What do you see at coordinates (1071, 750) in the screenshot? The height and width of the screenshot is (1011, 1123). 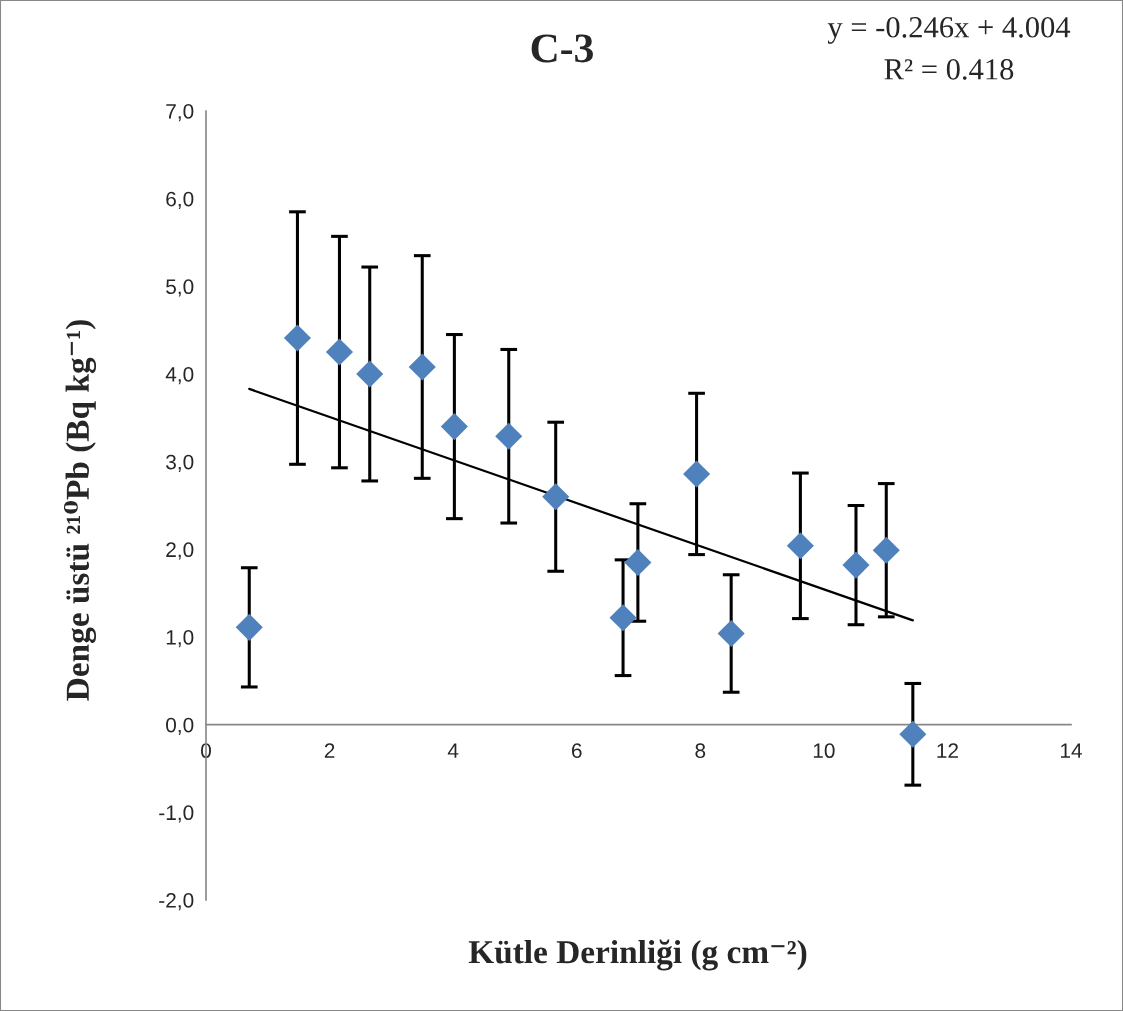 I see `x-tick-label: 14` at bounding box center [1071, 750].